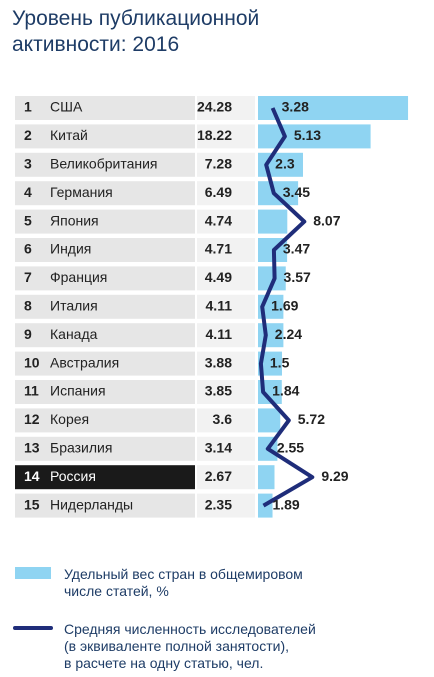 The height and width of the screenshot is (677, 434). What do you see at coordinates (28, 306) in the screenshot?
I see `rank: 8` at bounding box center [28, 306].